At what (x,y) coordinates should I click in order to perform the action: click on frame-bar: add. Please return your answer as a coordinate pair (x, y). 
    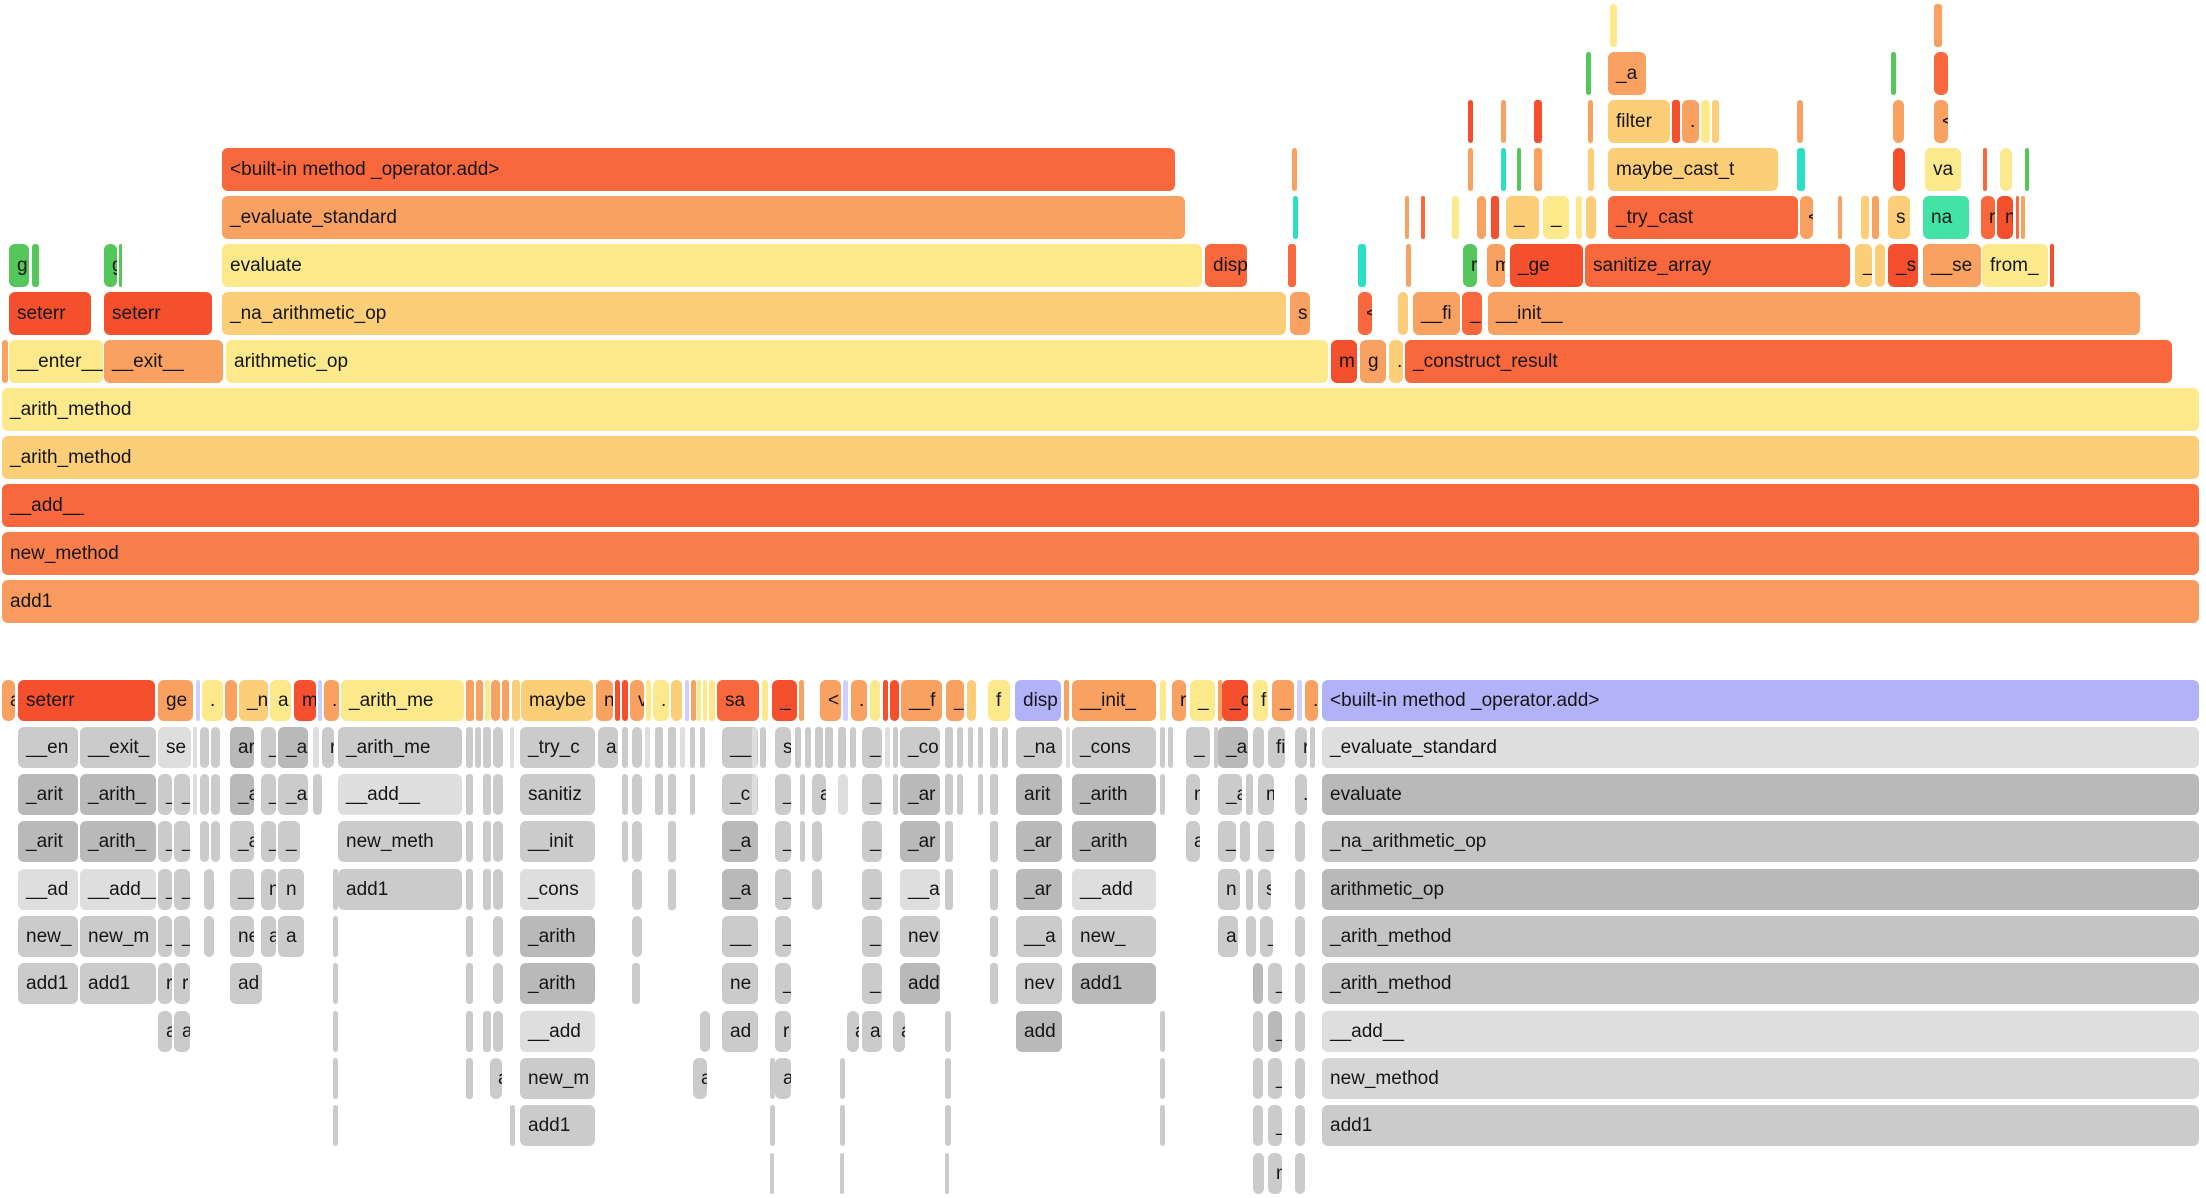
    Looking at the image, I should click on (920, 983).